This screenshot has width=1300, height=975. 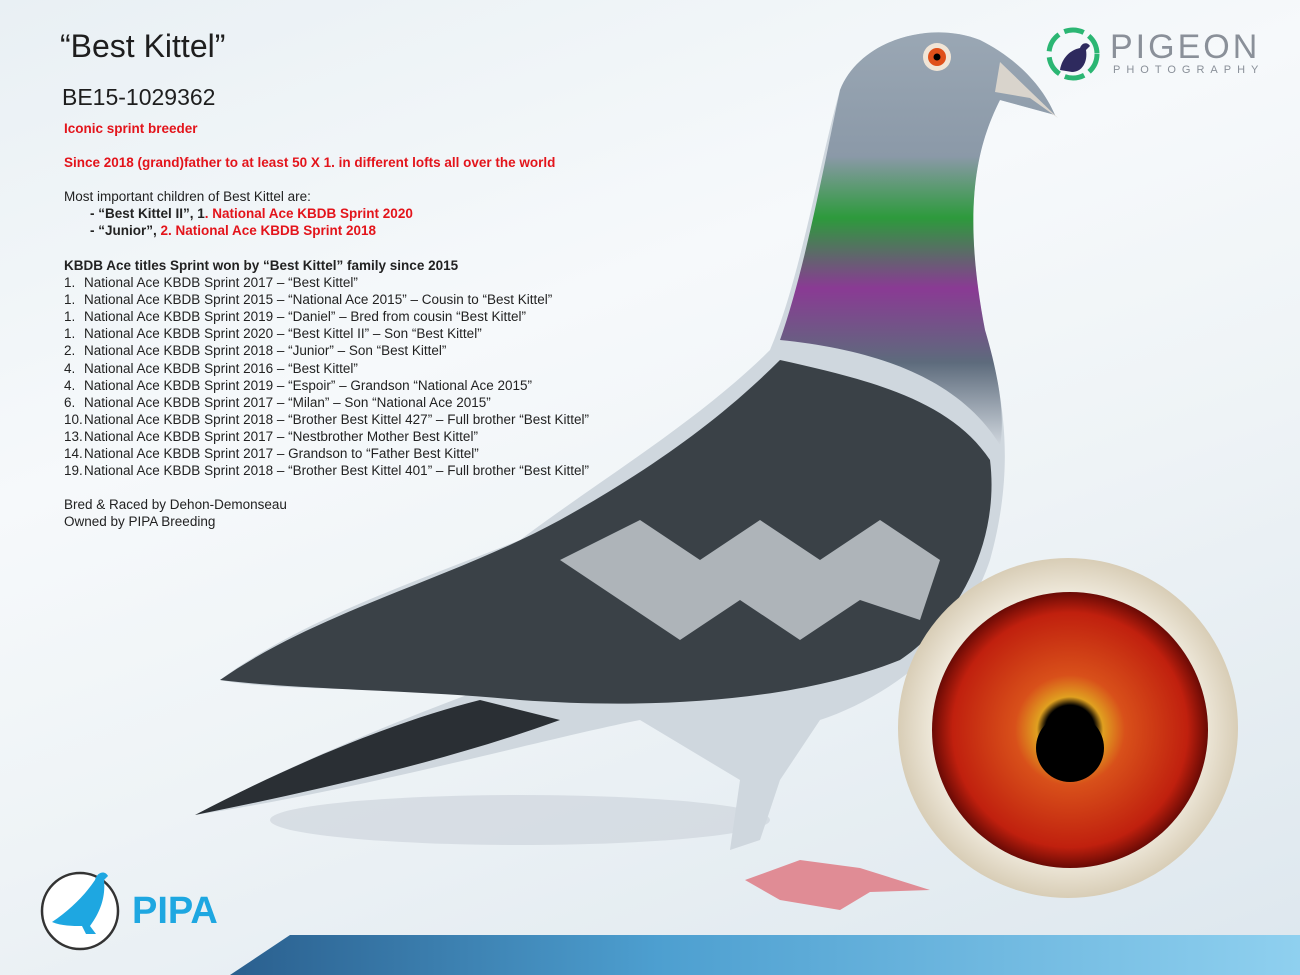 I want to click on ace-title-rank: 2., so click(x=70, y=351).